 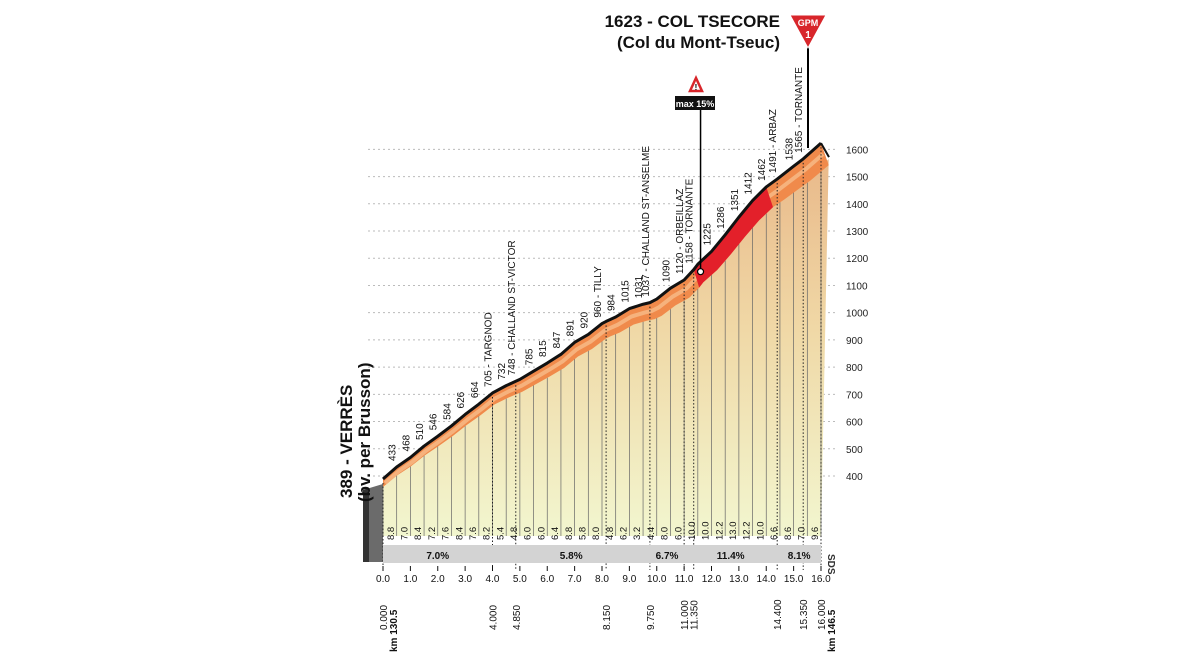 I want to click on segment-gradient: 8.6, so click(x=788, y=533).